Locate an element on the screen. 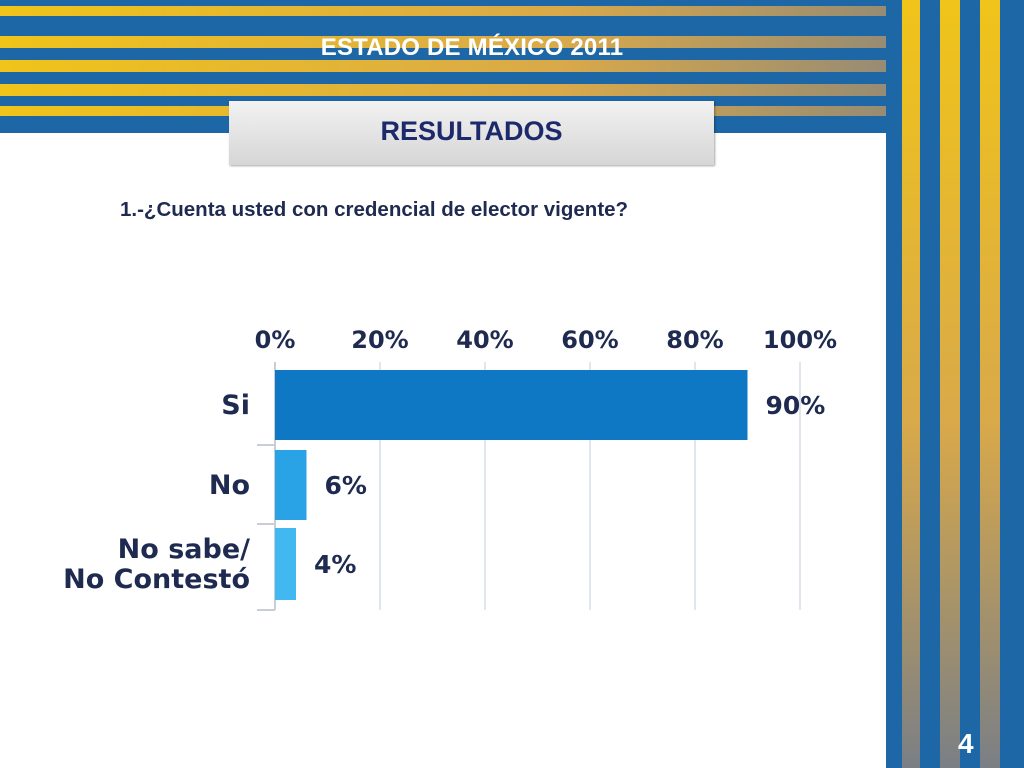 This screenshot has height=768, width=1024. category-label: Si is located at coordinates (235, 405).